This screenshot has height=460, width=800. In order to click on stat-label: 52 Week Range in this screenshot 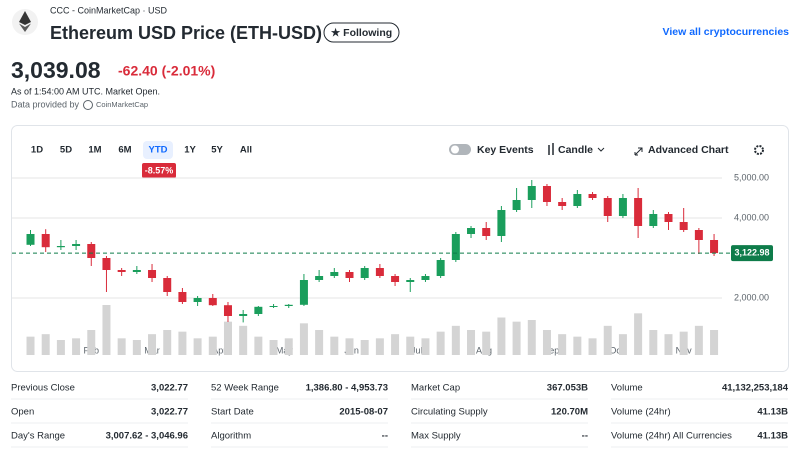, I will do `click(245, 388)`.